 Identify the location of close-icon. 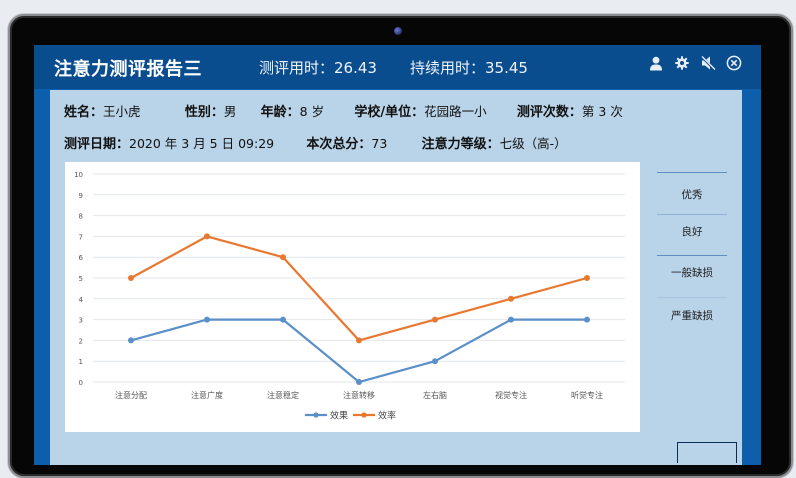
(734, 63).